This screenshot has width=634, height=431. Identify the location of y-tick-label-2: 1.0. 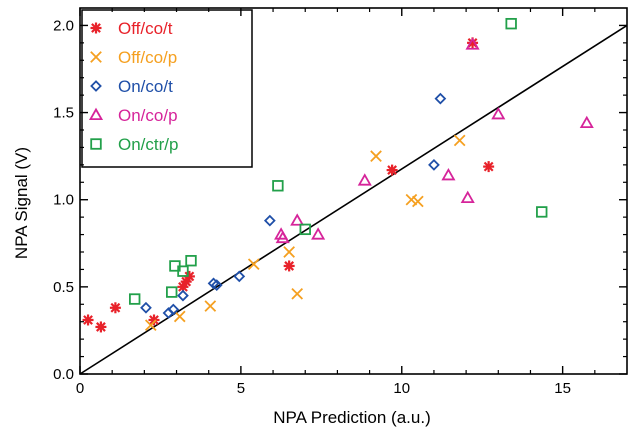
(63, 200).